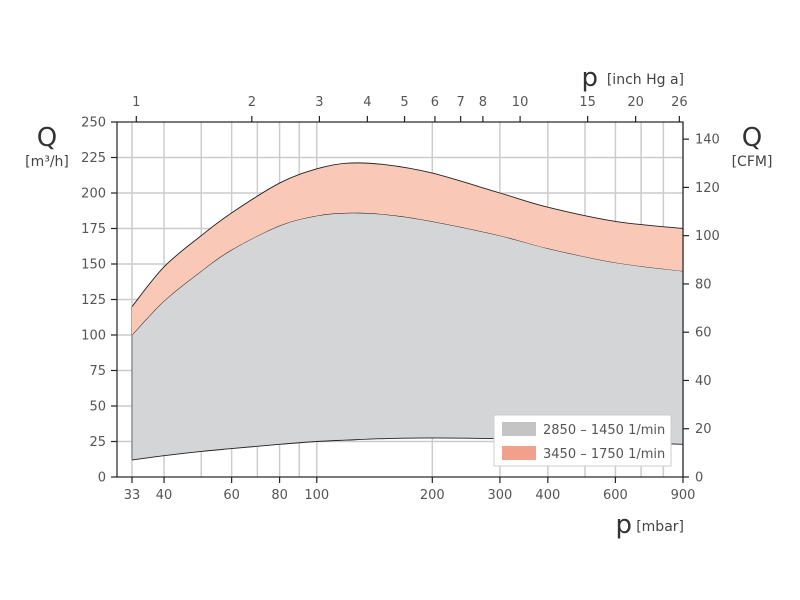 The image size is (800, 600). I want to click on right-tick-label: 0, so click(699, 478).